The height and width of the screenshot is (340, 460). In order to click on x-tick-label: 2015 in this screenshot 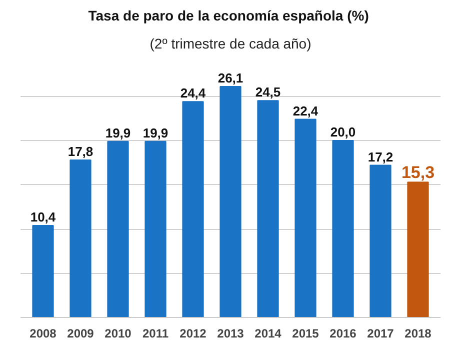, I will do `click(306, 333)`.